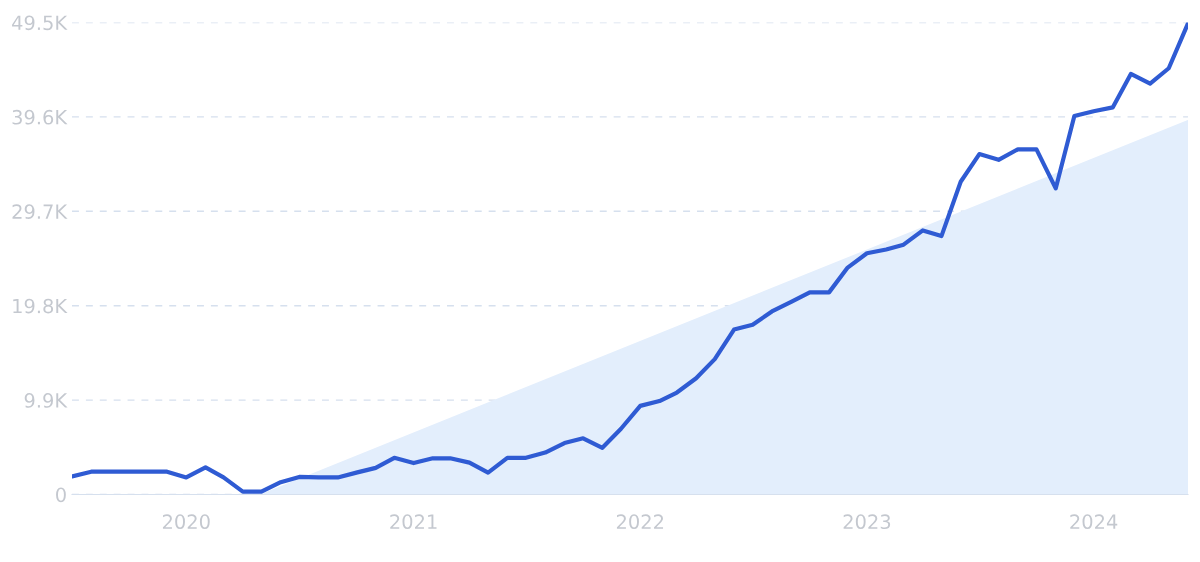  Describe the element at coordinates (40, 23) in the screenshot. I see `y-tick-label: 49.5K` at that location.